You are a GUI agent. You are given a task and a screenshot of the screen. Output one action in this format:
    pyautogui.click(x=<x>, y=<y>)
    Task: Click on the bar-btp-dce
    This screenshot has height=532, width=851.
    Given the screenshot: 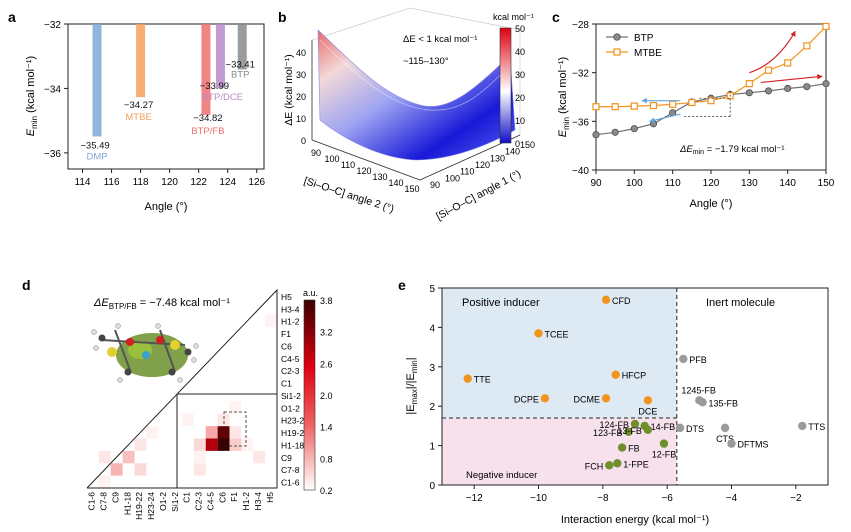 What is the action you would take?
    pyautogui.click(x=220, y=56)
    